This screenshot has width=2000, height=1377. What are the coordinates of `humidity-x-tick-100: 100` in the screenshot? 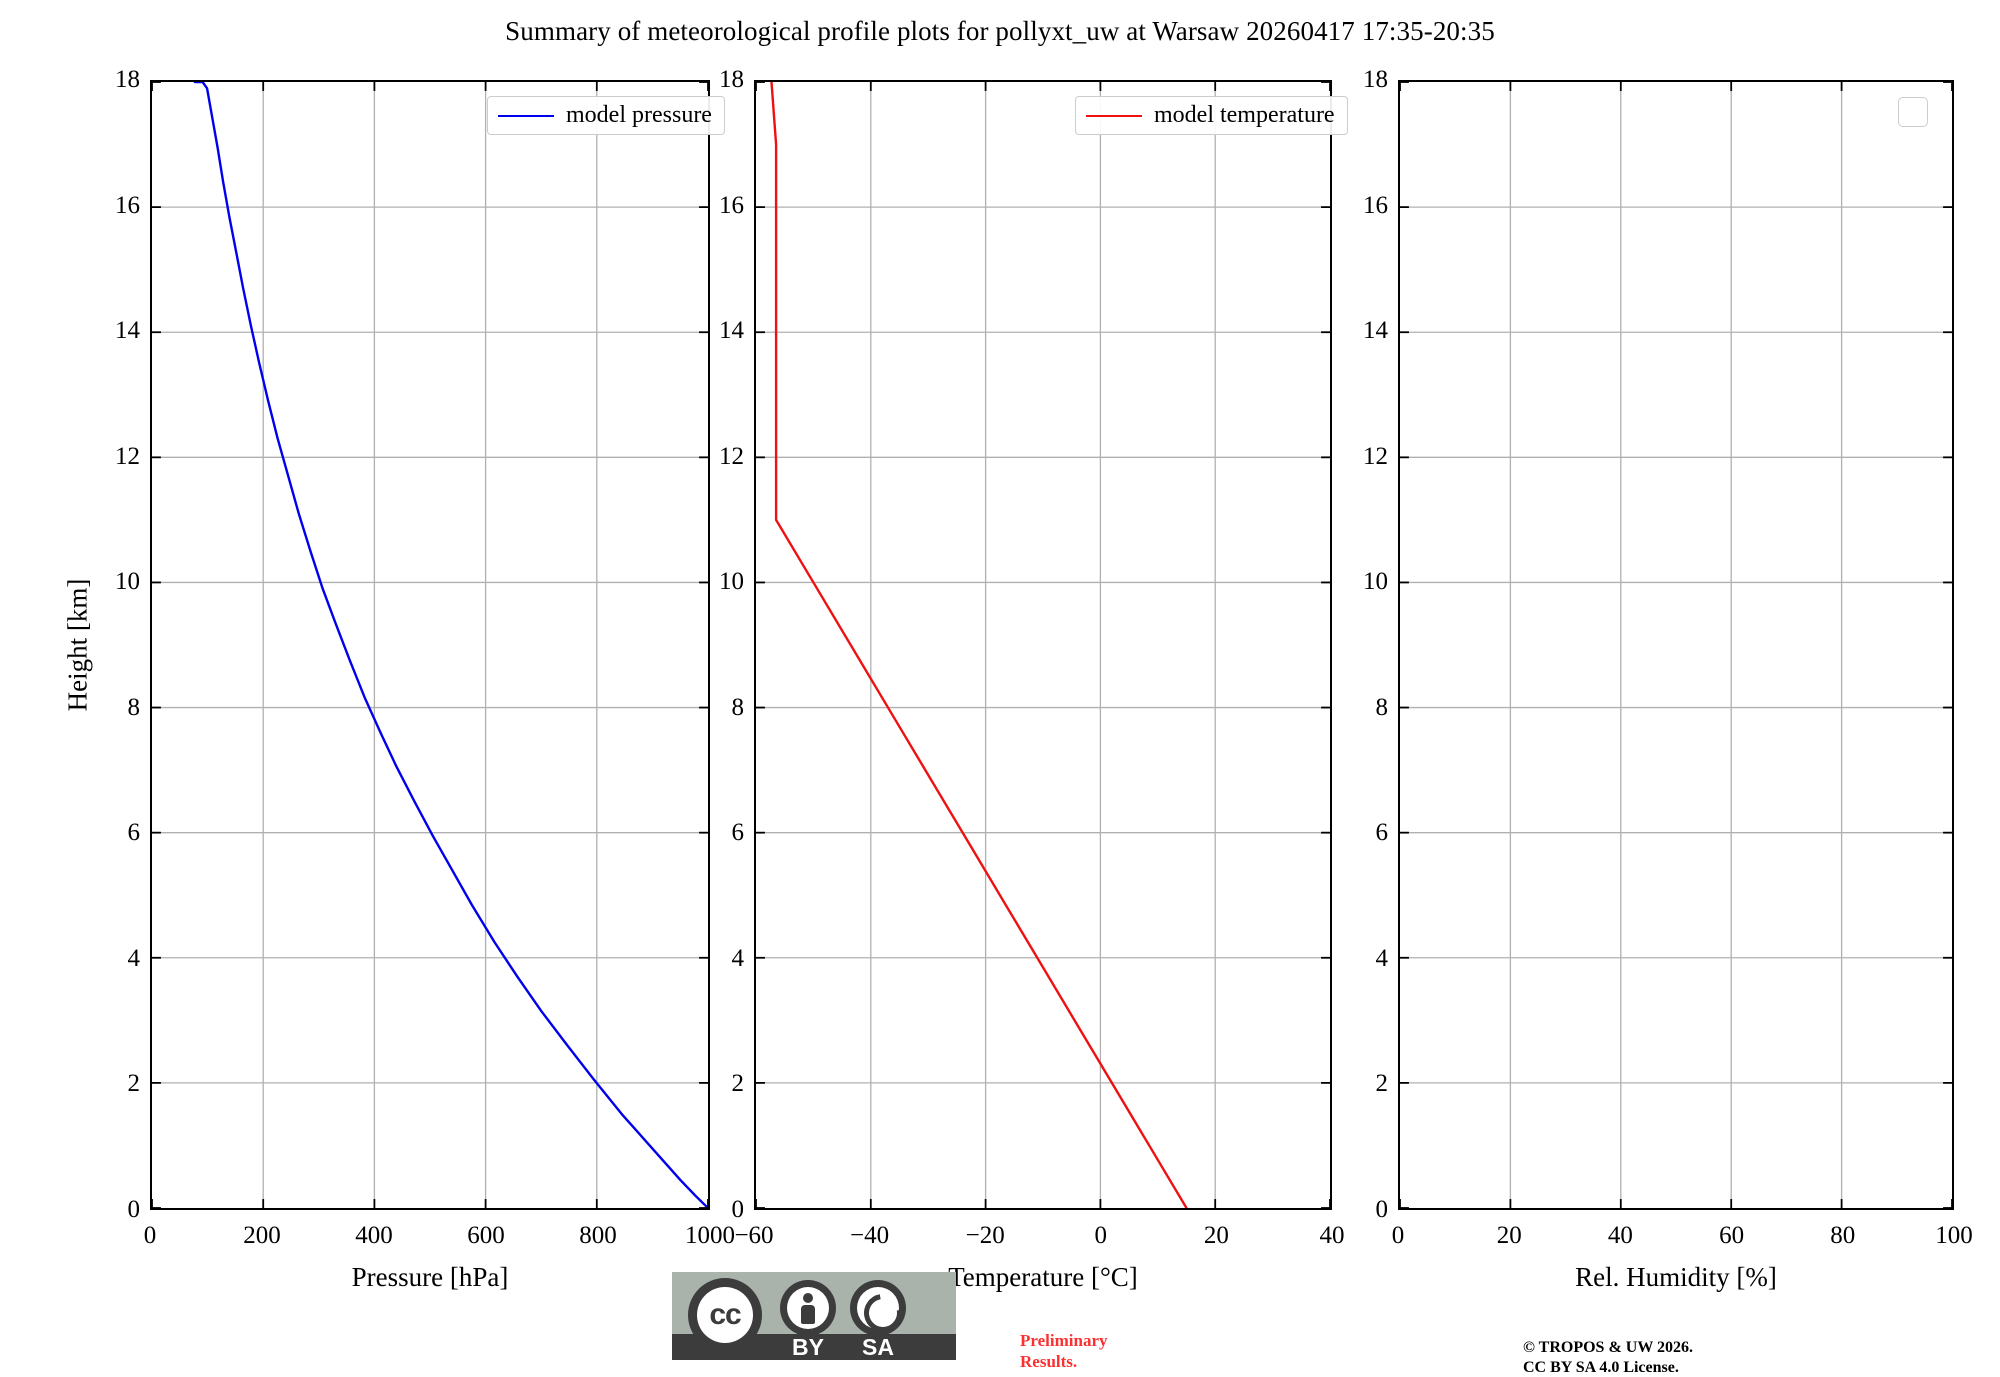 It's located at (1954, 1235).